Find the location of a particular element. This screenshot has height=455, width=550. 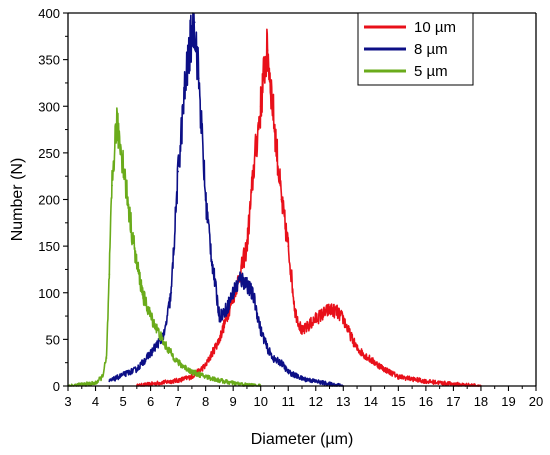

legend: 10 µm 8 µm 5 µm is located at coordinates (415, 49).